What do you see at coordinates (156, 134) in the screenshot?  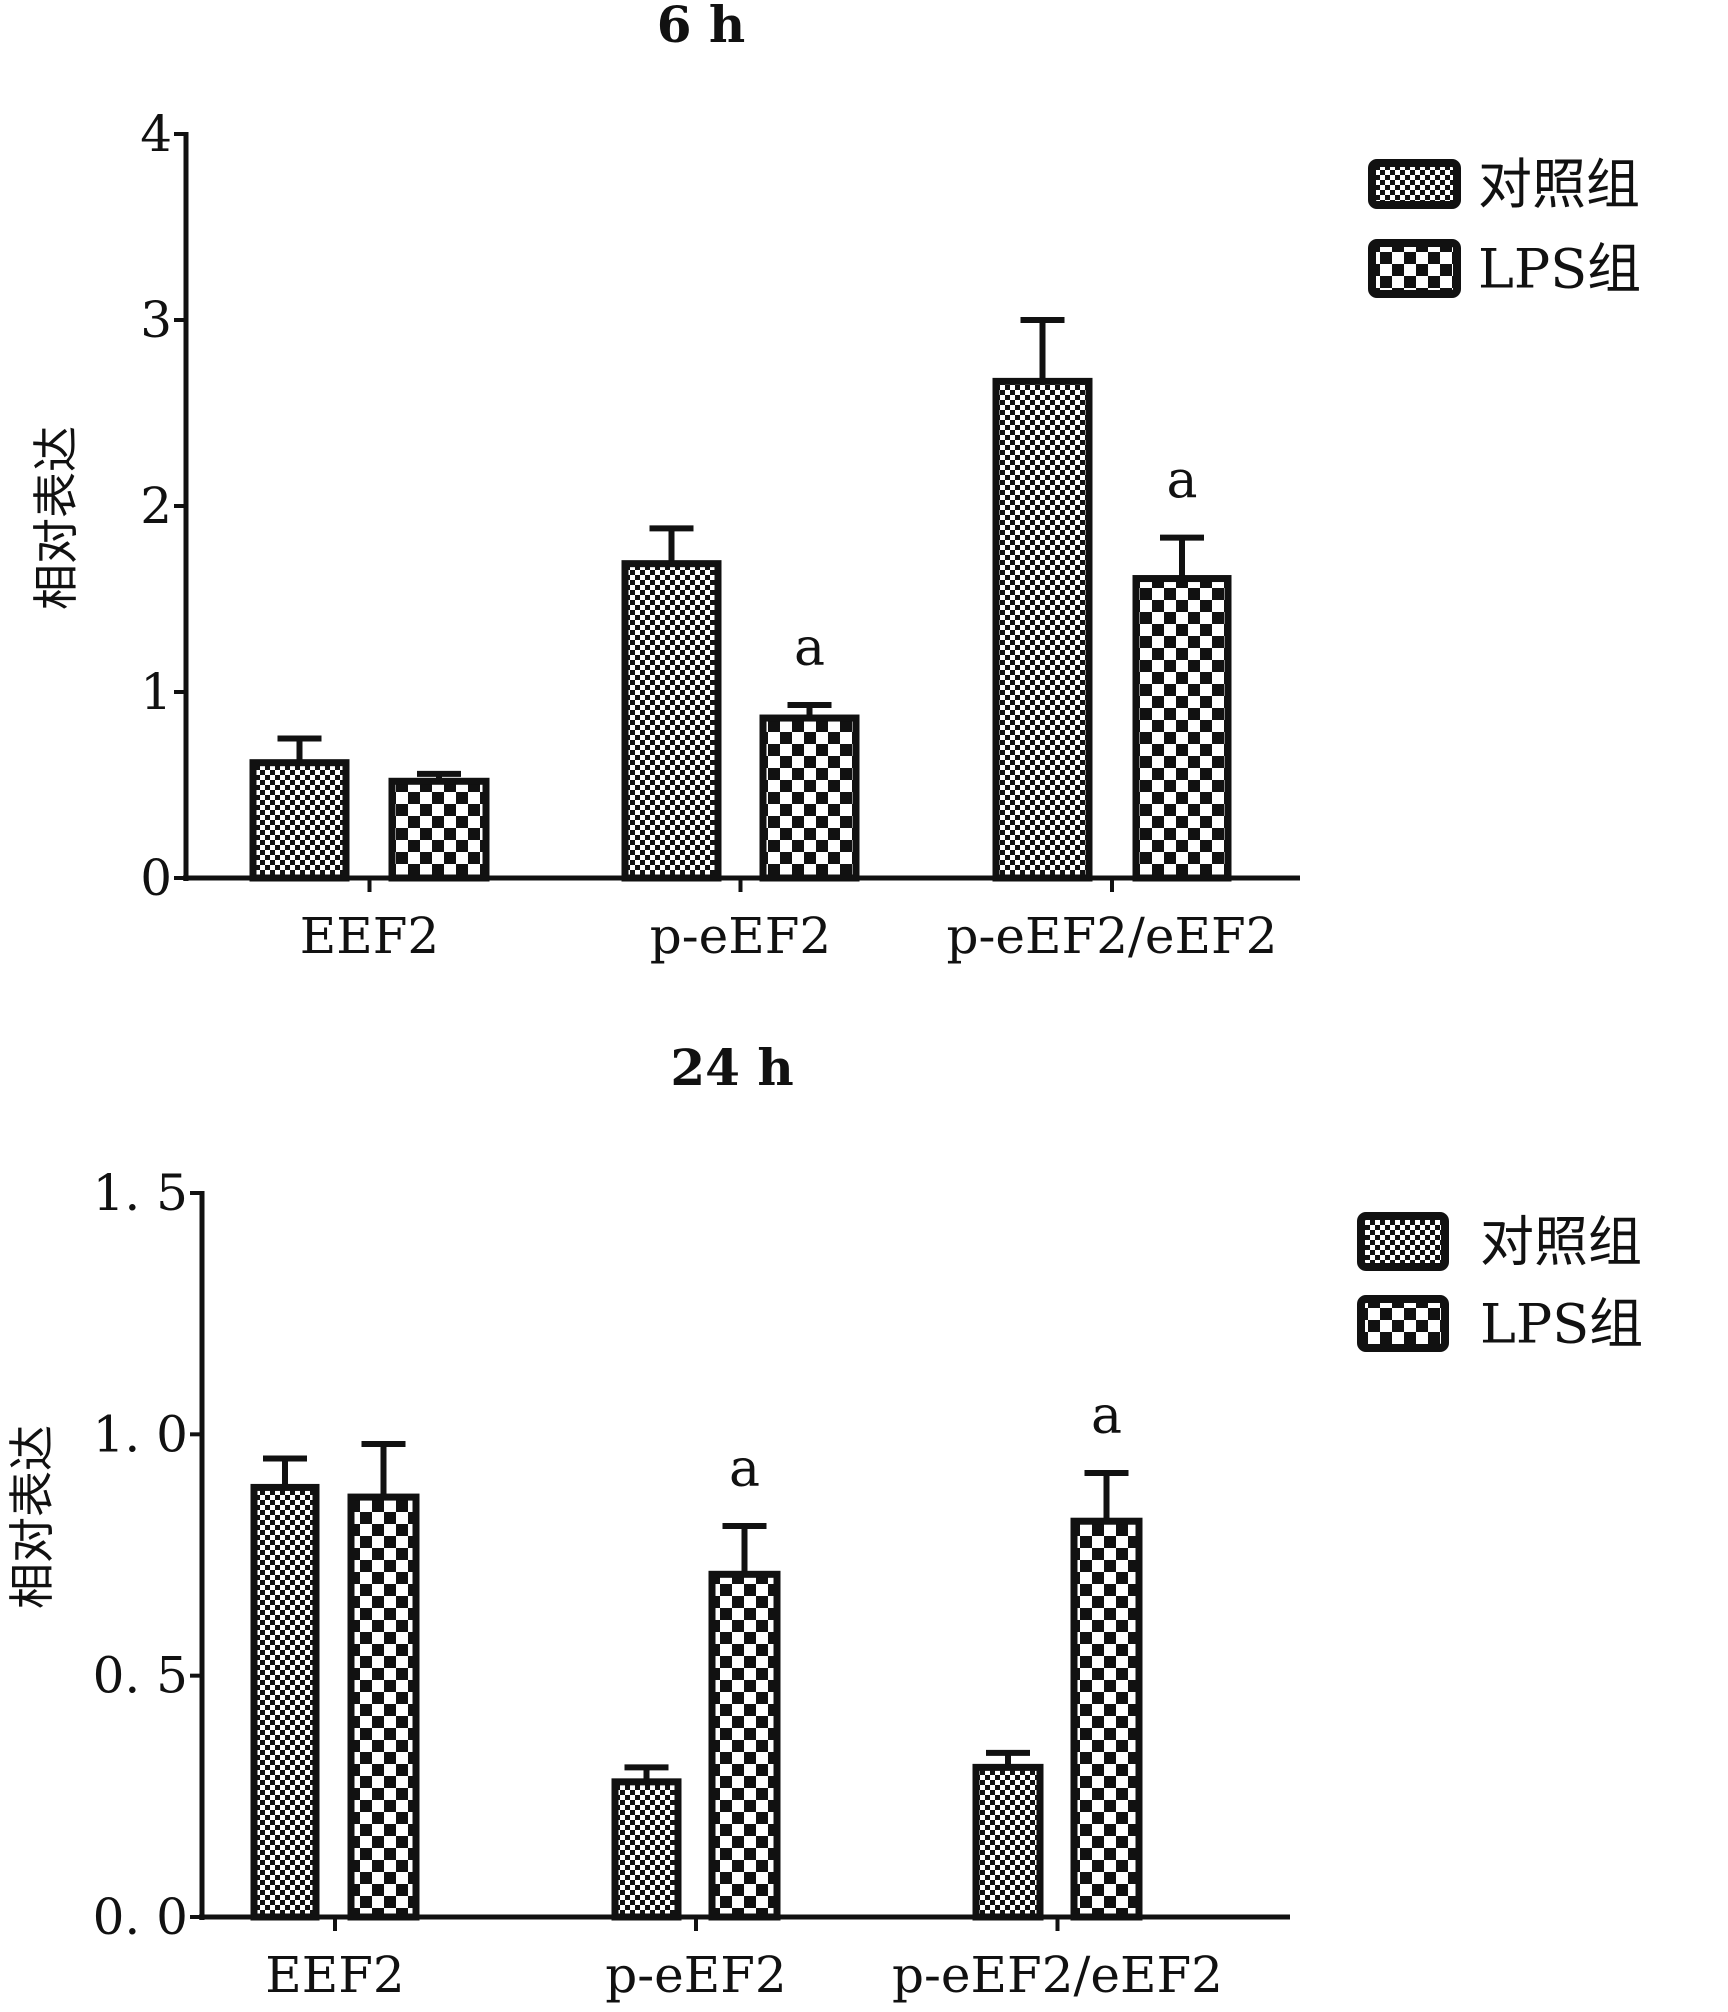 I see `y-tick-label: 4` at bounding box center [156, 134].